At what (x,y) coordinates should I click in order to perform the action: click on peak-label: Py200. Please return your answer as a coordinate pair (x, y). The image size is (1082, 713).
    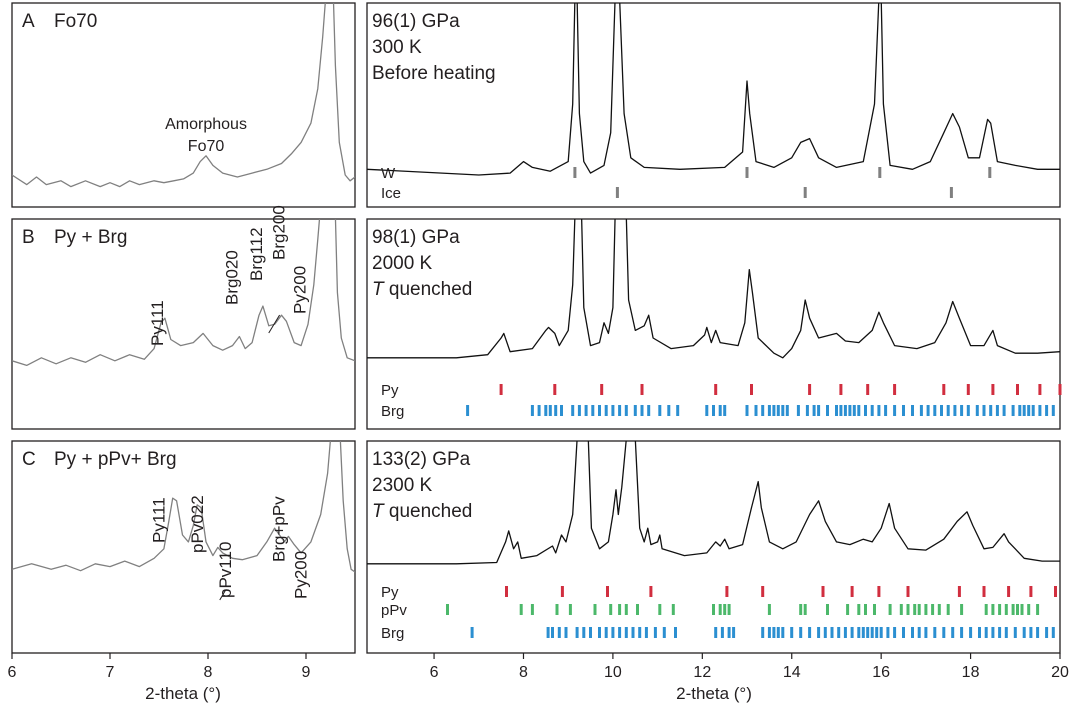
    Looking at the image, I should click on (299, 290).